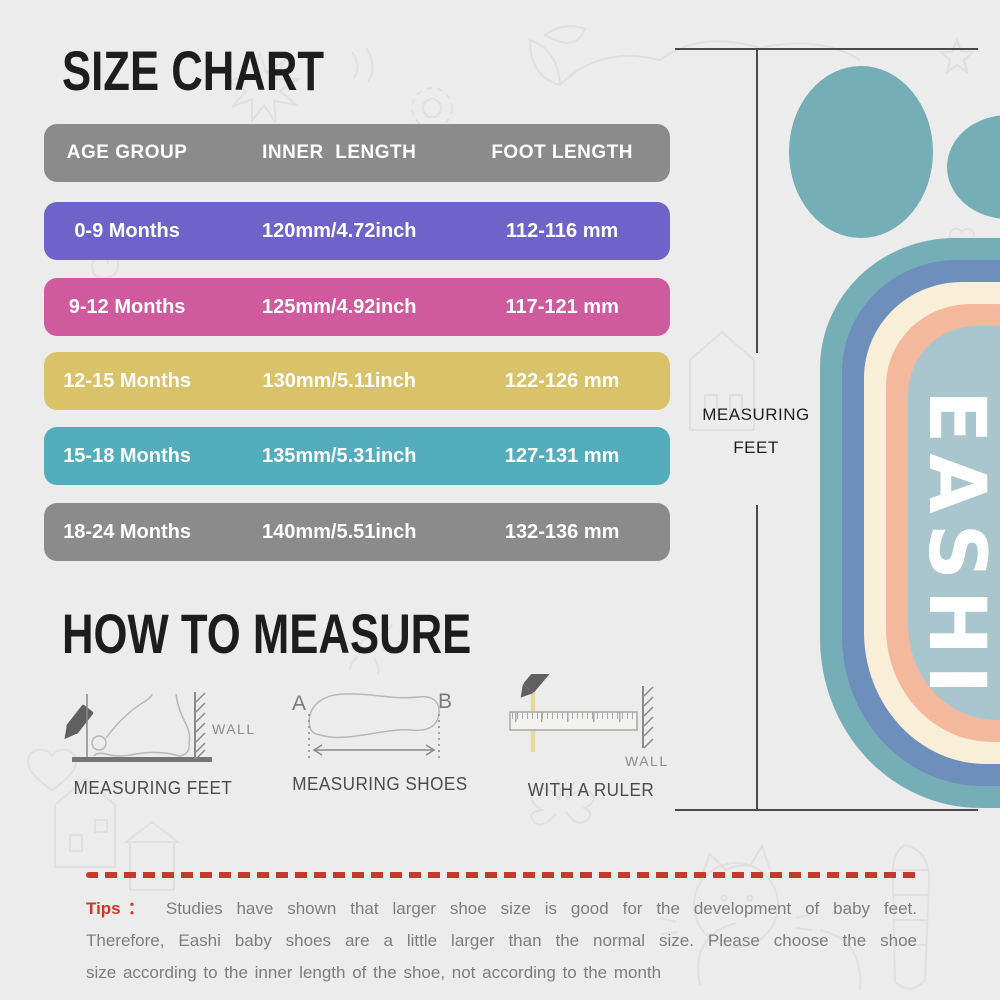 This screenshot has width=1000, height=1000. Describe the element at coordinates (826, 810) in the screenshot. I see `bracket-bottom-line` at that location.